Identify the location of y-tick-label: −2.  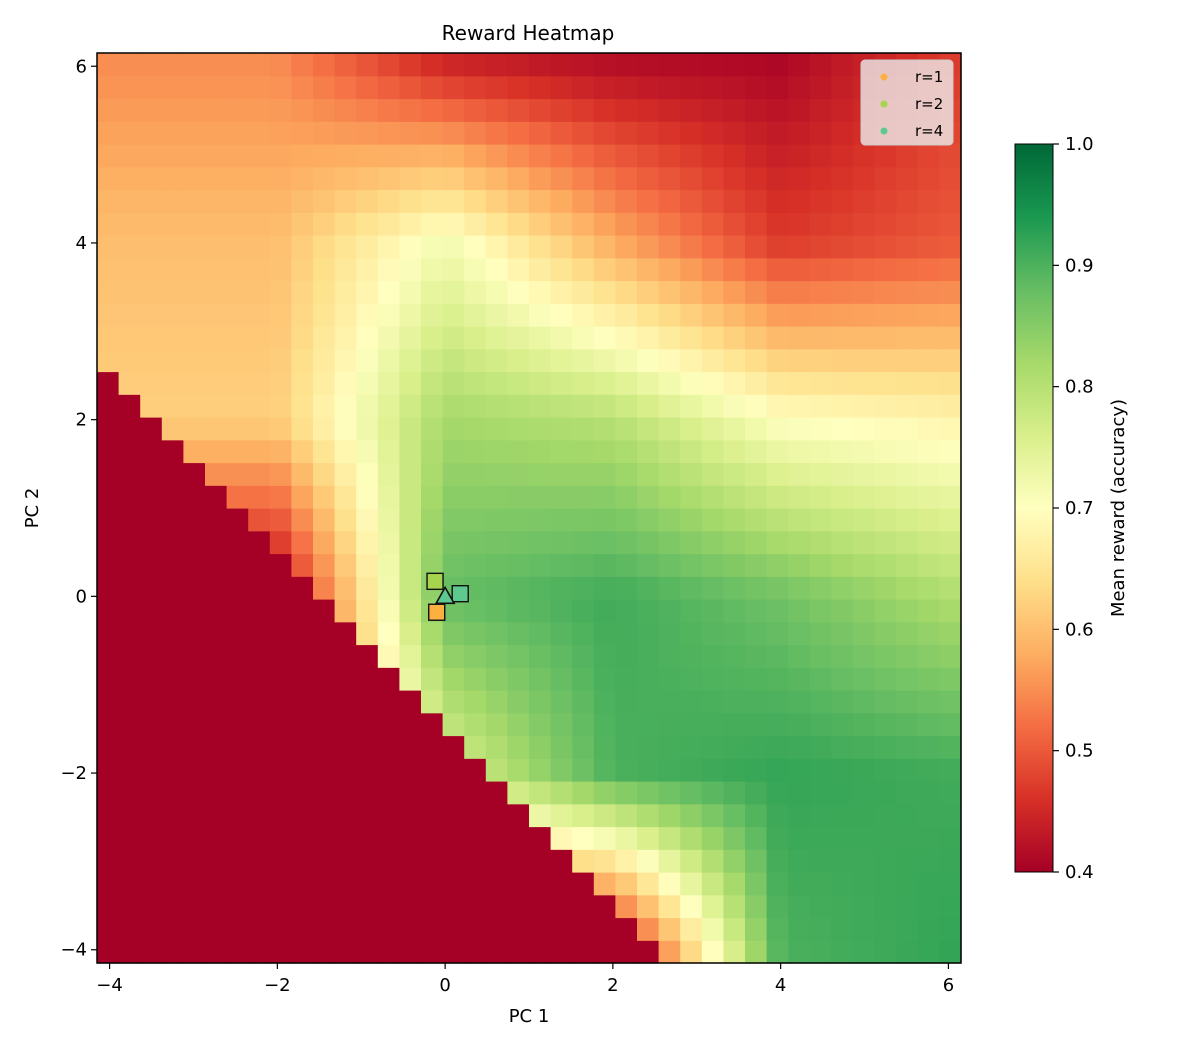
(73, 773).